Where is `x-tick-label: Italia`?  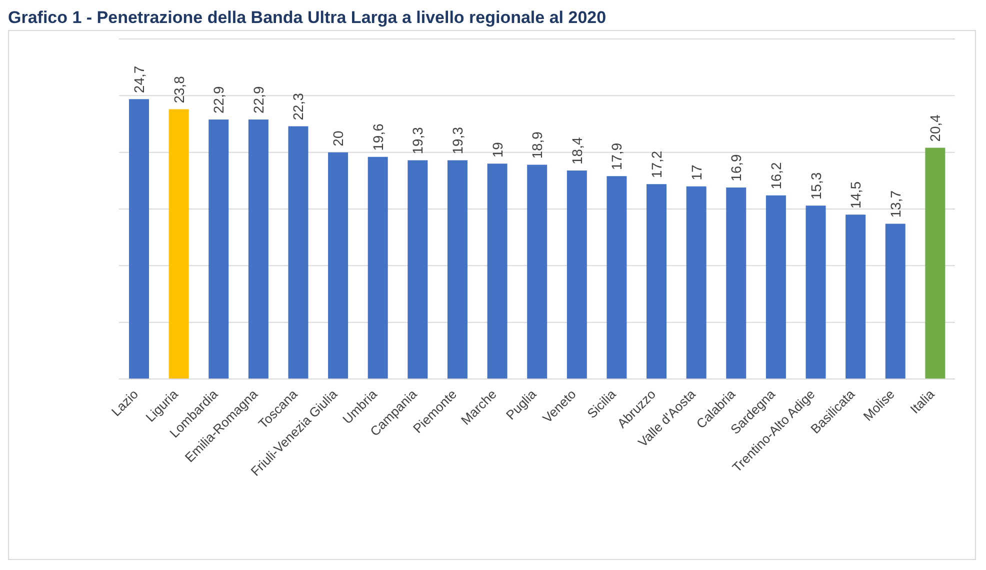 x-tick-label: Italia is located at coordinates (922, 401).